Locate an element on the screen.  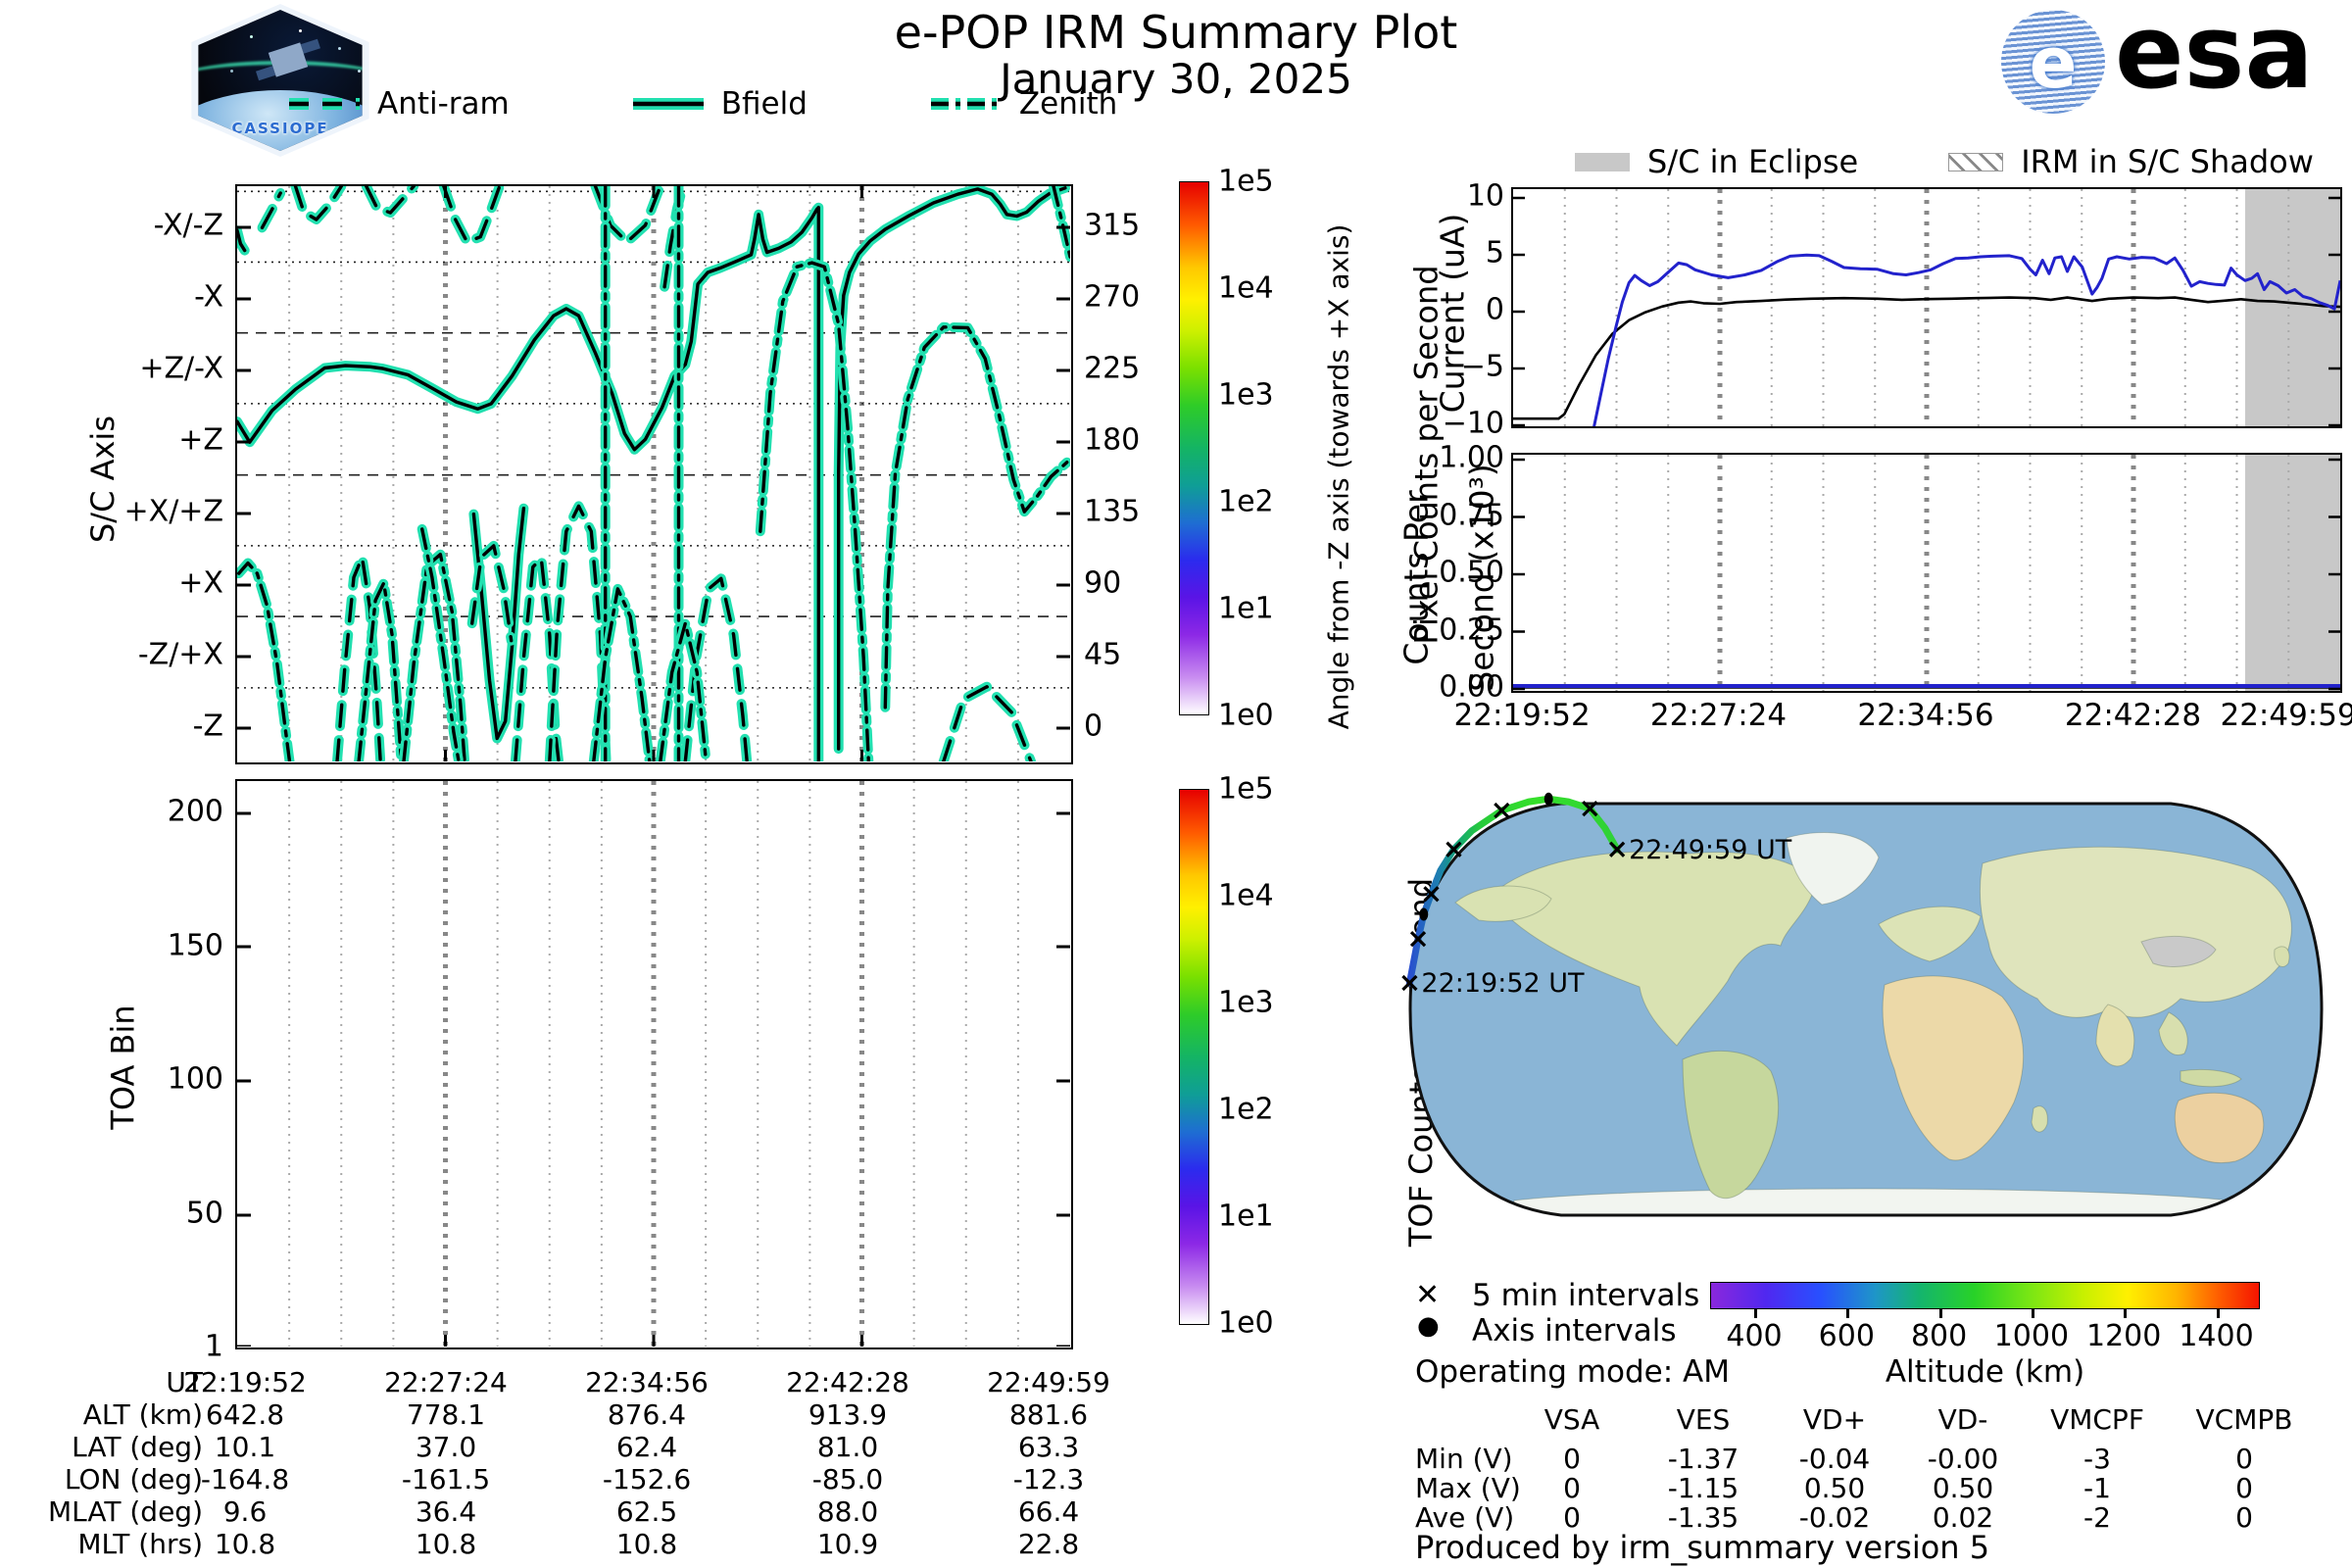
patch-label: CASSIOPE is located at coordinates (280, 128).